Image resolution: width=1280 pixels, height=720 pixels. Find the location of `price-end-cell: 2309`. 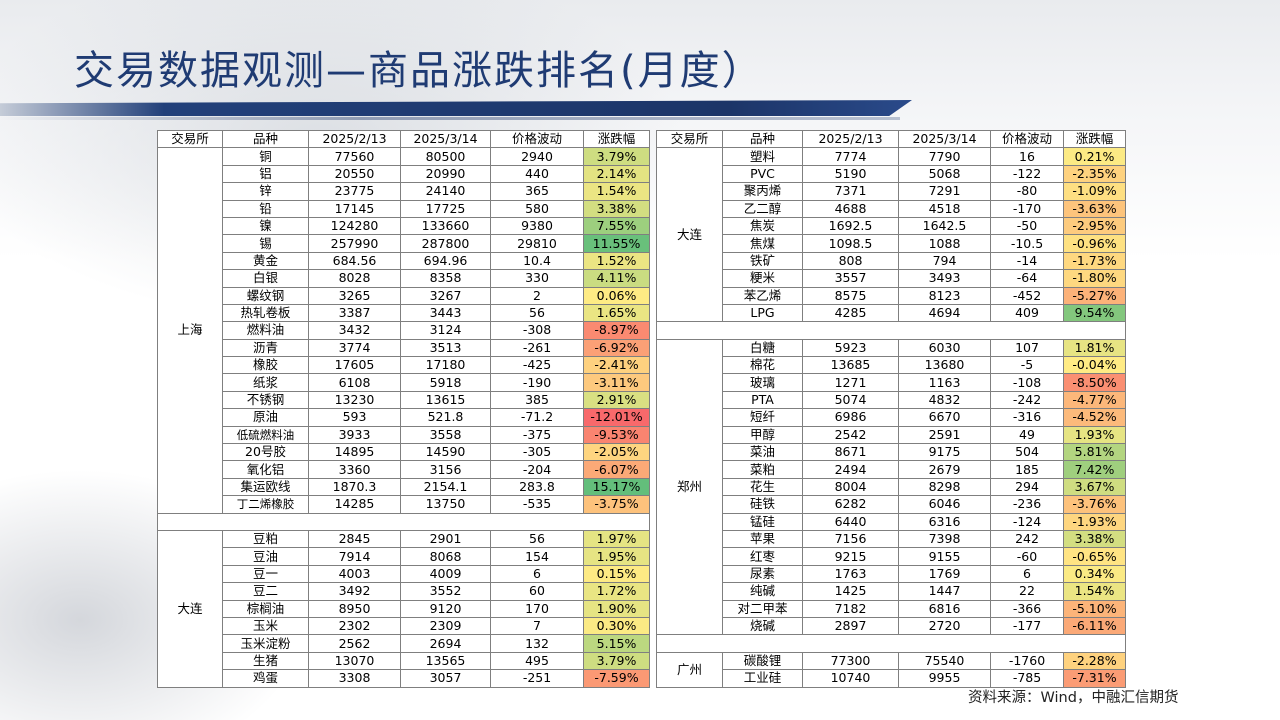

price-end-cell: 2309 is located at coordinates (445, 626).